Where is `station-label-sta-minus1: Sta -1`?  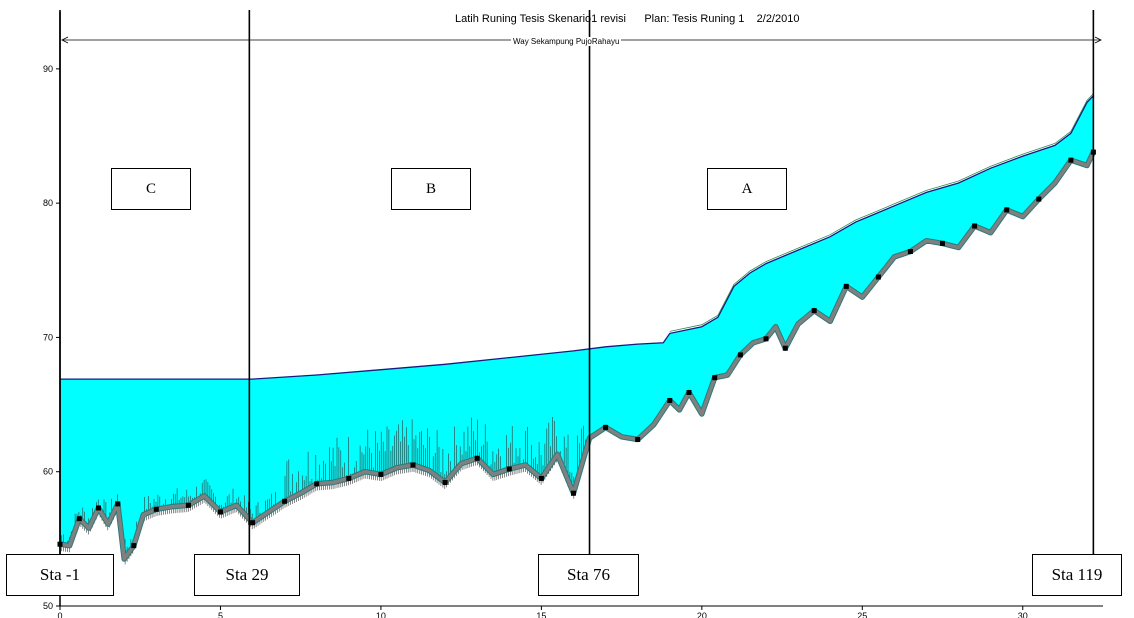
station-label-sta-minus1: Sta -1 is located at coordinates (60, 575).